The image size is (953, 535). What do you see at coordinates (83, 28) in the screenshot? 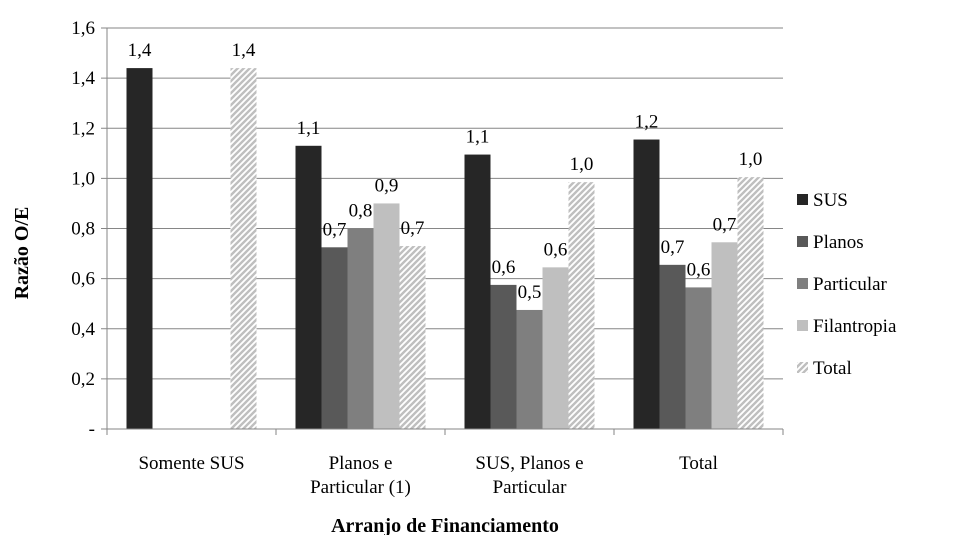
I see `y-tick-label: 1,6` at bounding box center [83, 28].